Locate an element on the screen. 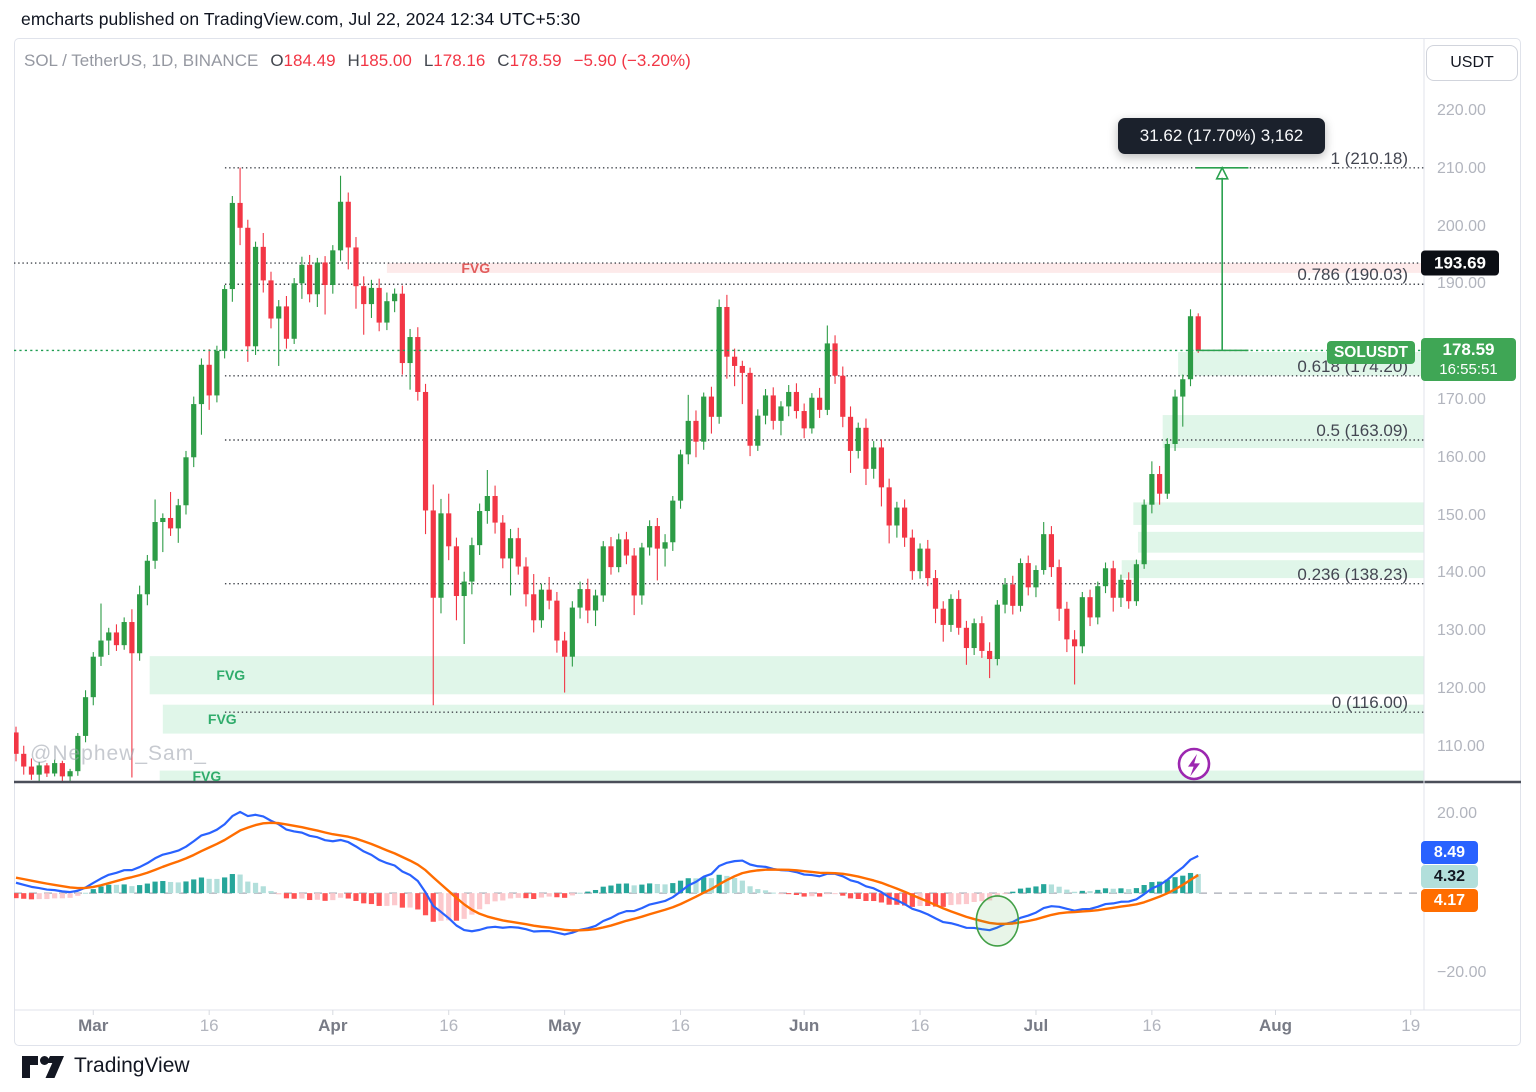 This screenshot has height=1092, width=1536. symbol-title: SOL / TetherUS, 1D, BINANCE is located at coordinates (141, 60).